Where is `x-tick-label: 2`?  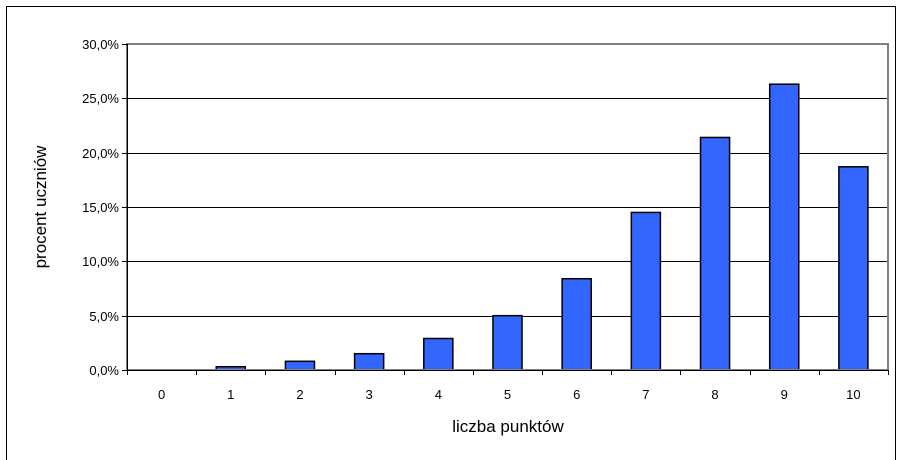
x-tick-label: 2 is located at coordinates (299, 394).